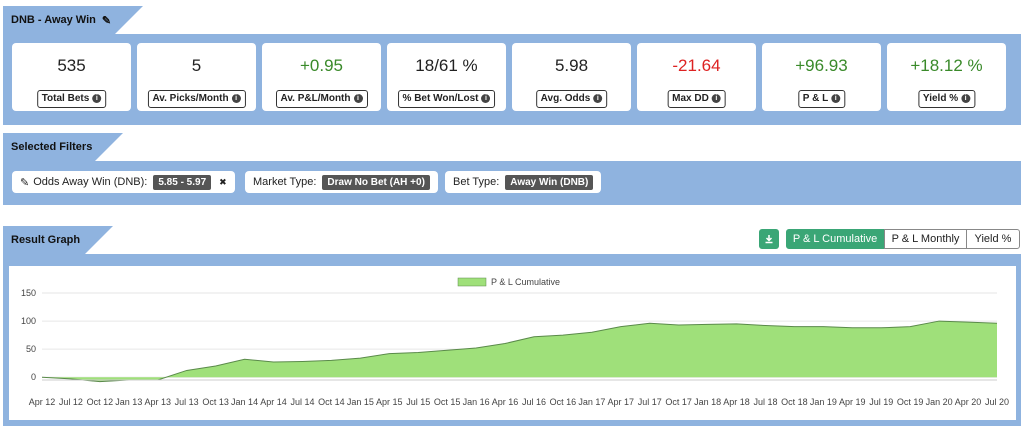 The image size is (1024, 430). I want to click on tab-pl-monthly: P & L Monthly, so click(925, 239).